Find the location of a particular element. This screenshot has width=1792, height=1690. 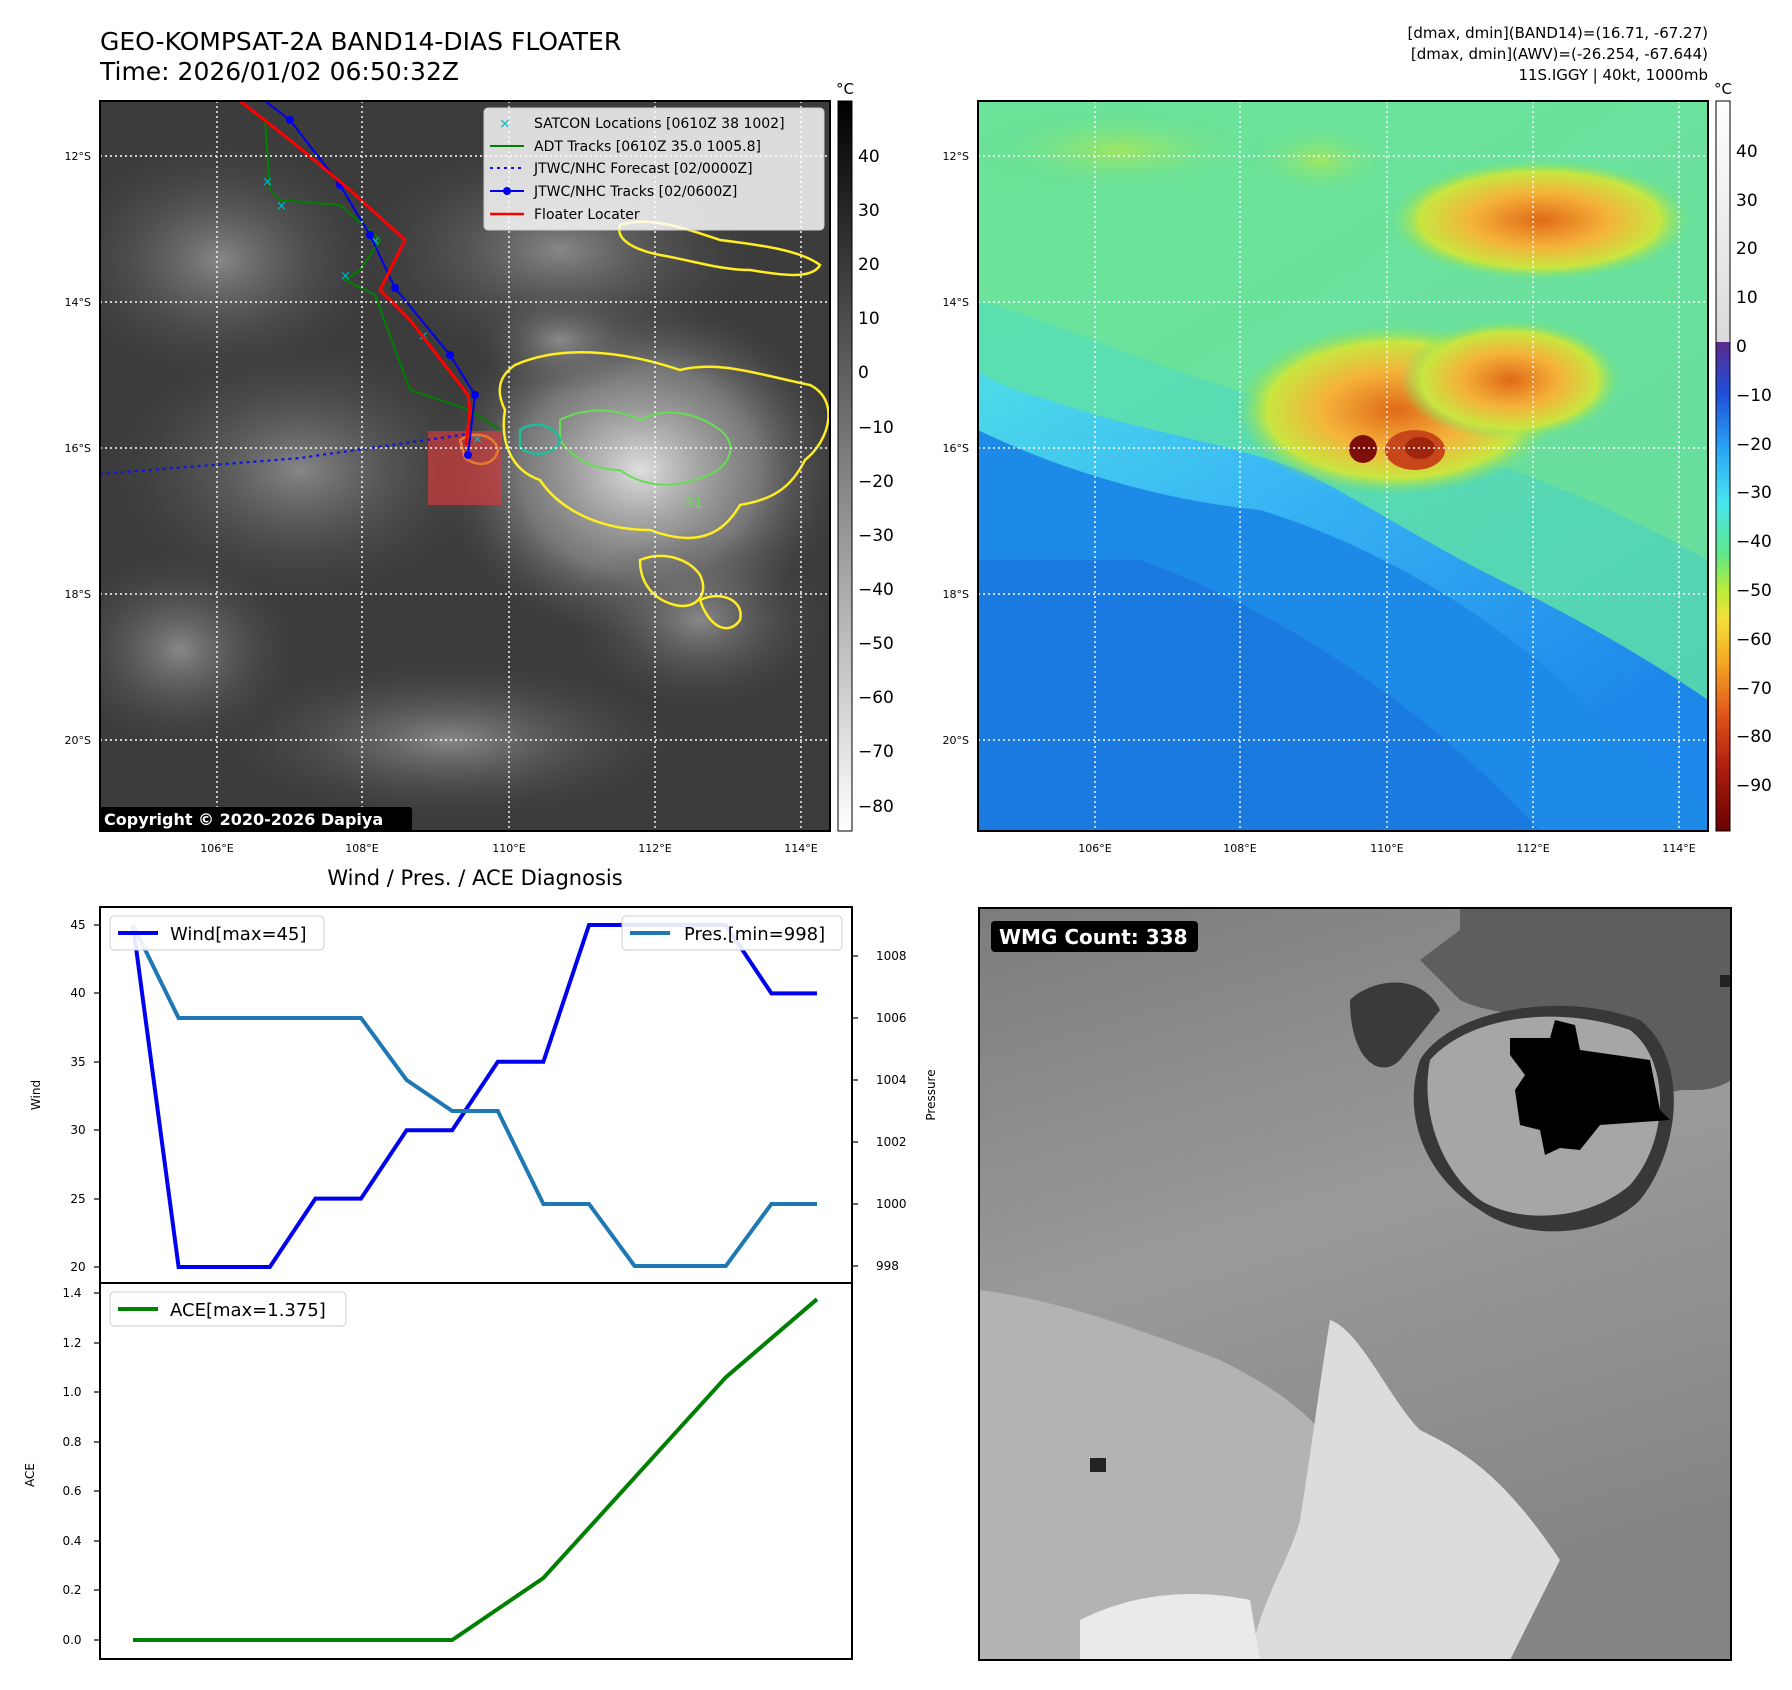

figure-title: GEO-KOMPSAT-2A BAND14-DIAS FLOATER is located at coordinates (360, 41).